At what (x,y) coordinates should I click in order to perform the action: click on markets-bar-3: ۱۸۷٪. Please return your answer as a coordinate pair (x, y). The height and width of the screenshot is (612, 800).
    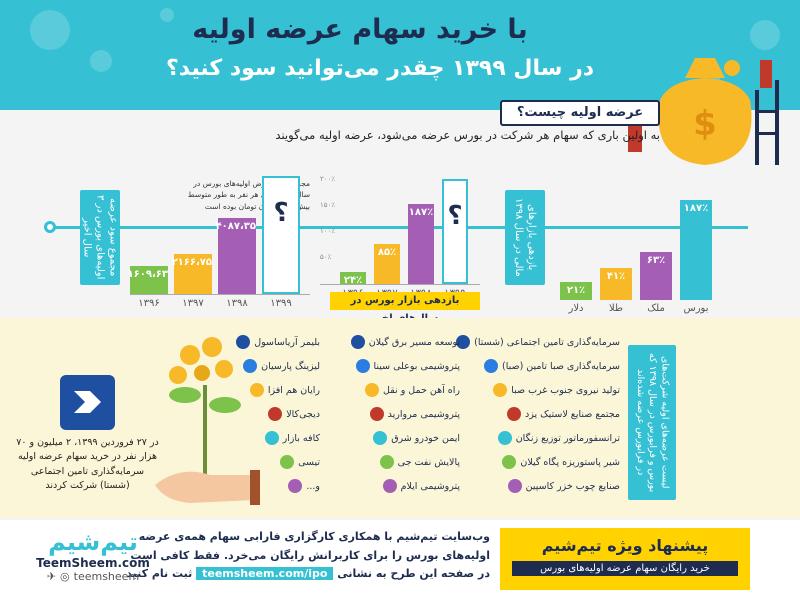
    Looking at the image, I should click on (696, 250).